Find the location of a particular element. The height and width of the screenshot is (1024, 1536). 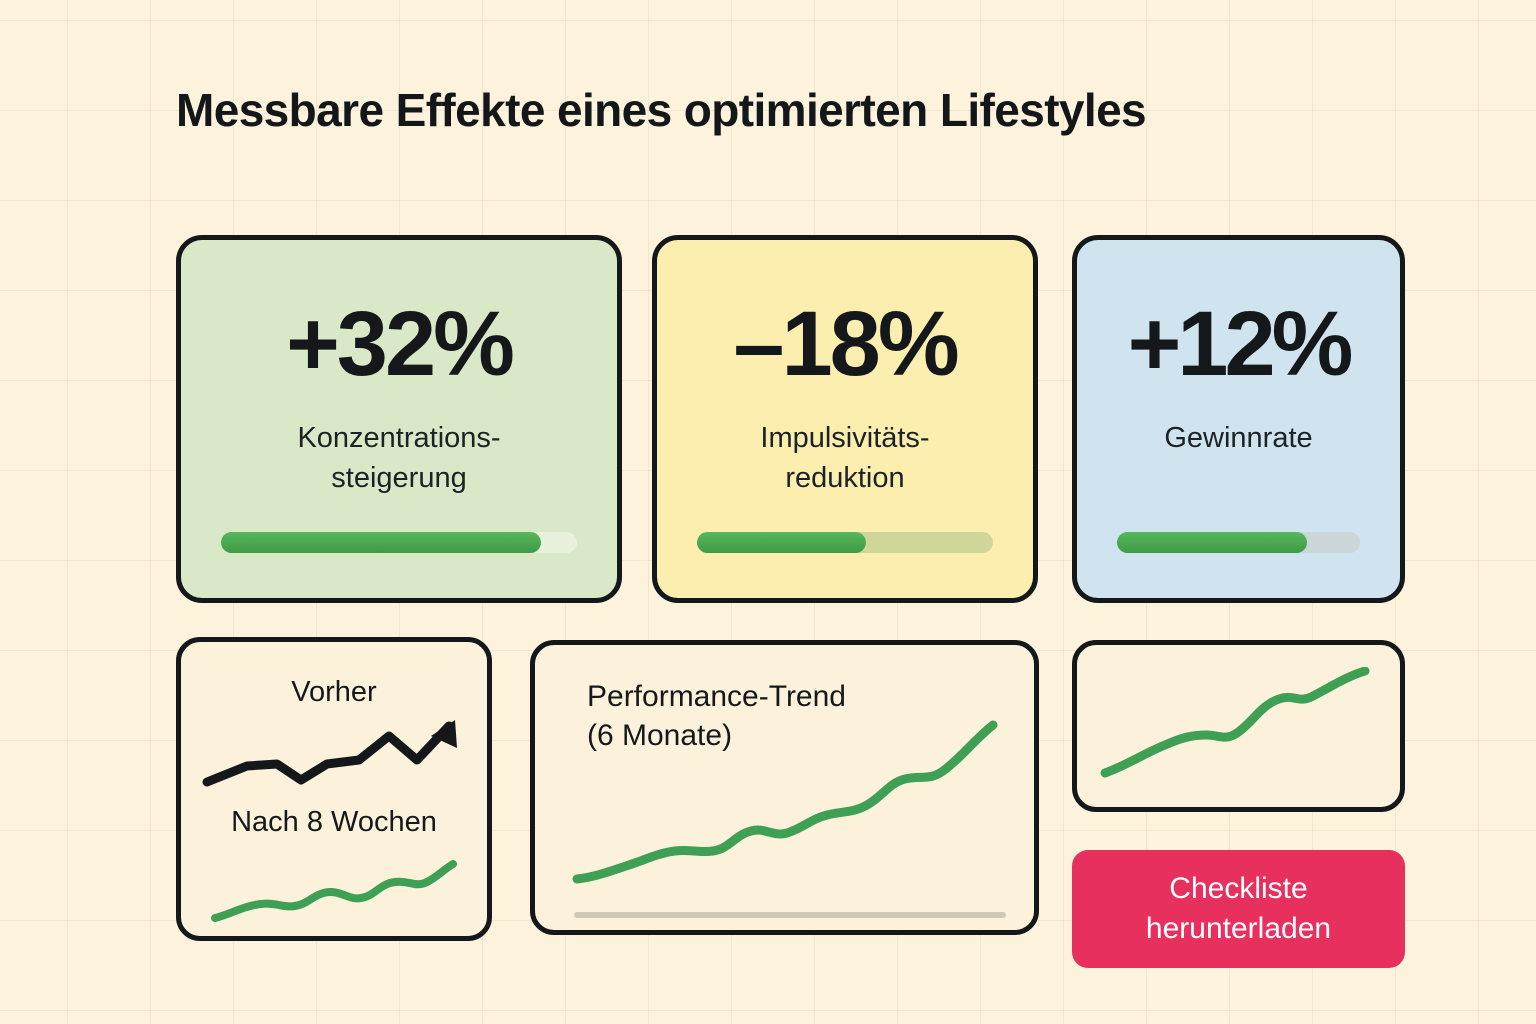

performance-trend-line-chart is located at coordinates (789, 819).